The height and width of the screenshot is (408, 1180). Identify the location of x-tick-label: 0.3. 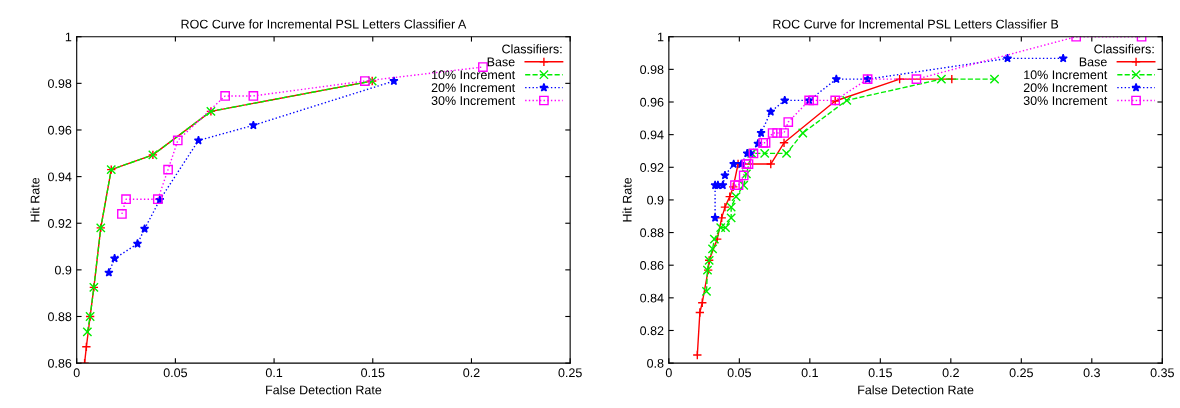
(1091, 373).